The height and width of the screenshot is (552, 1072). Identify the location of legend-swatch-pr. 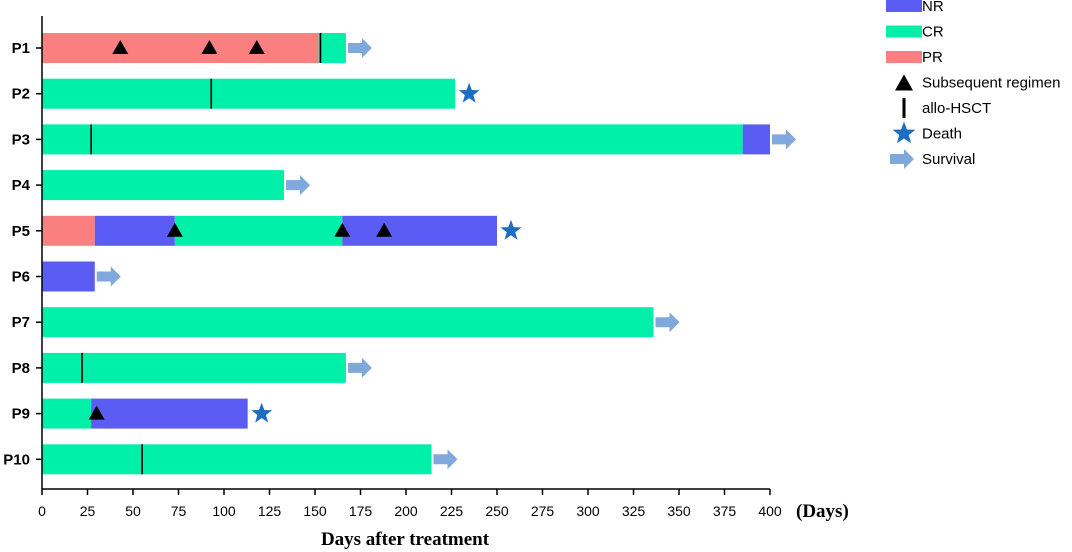
(904, 57).